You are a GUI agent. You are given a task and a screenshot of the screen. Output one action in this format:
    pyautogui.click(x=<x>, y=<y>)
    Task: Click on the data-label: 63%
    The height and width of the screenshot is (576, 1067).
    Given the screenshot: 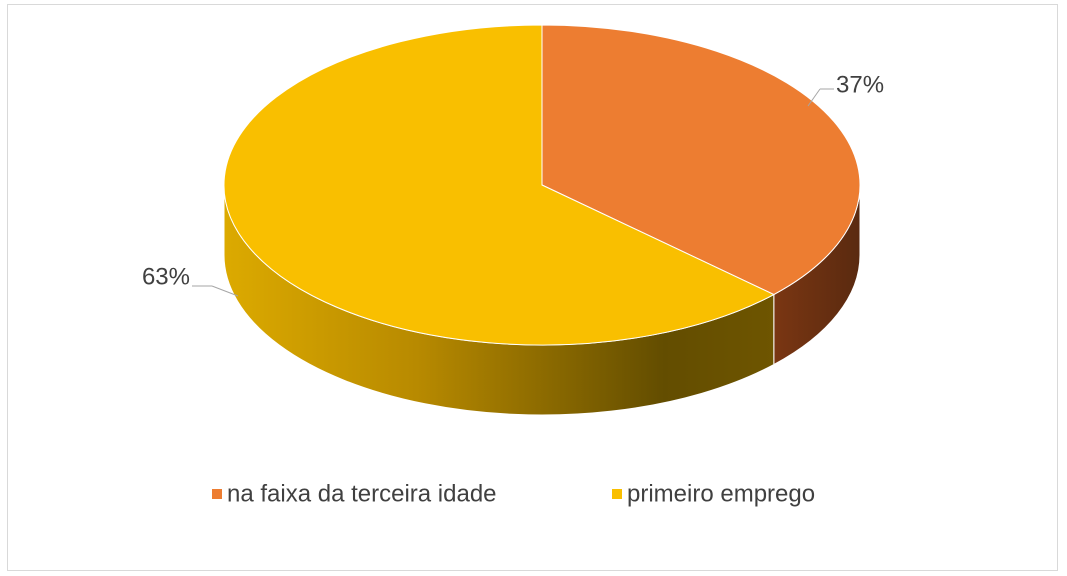 What is the action you would take?
    pyautogui.click(x=166, y=276)
    